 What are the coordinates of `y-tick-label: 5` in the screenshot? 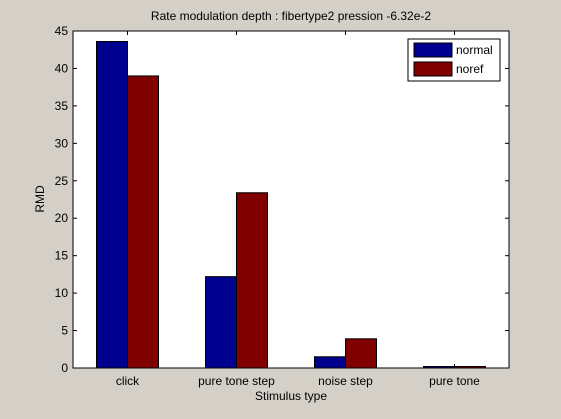 It's located at (64, 331).